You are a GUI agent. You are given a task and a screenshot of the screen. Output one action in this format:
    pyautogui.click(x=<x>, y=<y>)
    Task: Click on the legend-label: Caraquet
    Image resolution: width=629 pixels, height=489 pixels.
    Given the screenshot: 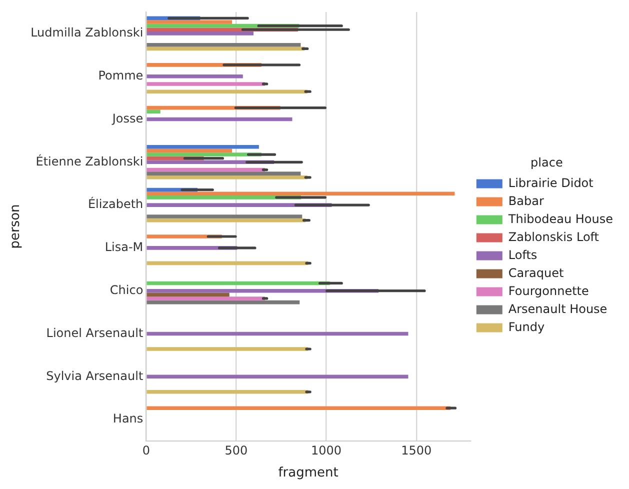 What is the action you would take?
    pyautogui.click(x=536, y=273)
    